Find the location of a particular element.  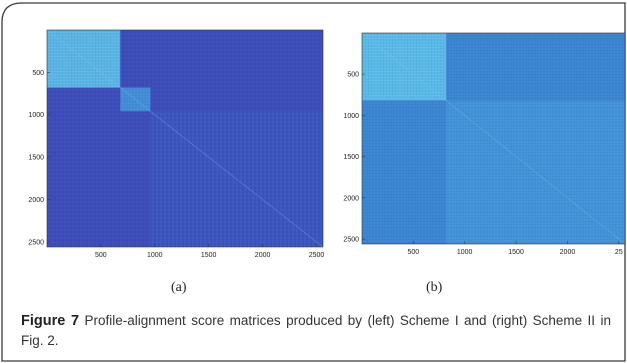

y-tick-label-a-0: 500 is located at coordinates (38, 73).